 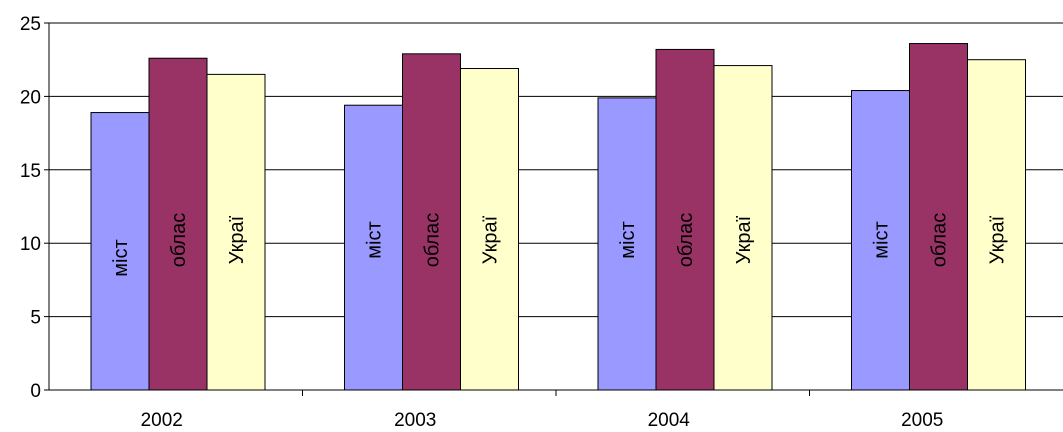 I want to click on y-tick-label-3: 15, so click(x=30, y=171).